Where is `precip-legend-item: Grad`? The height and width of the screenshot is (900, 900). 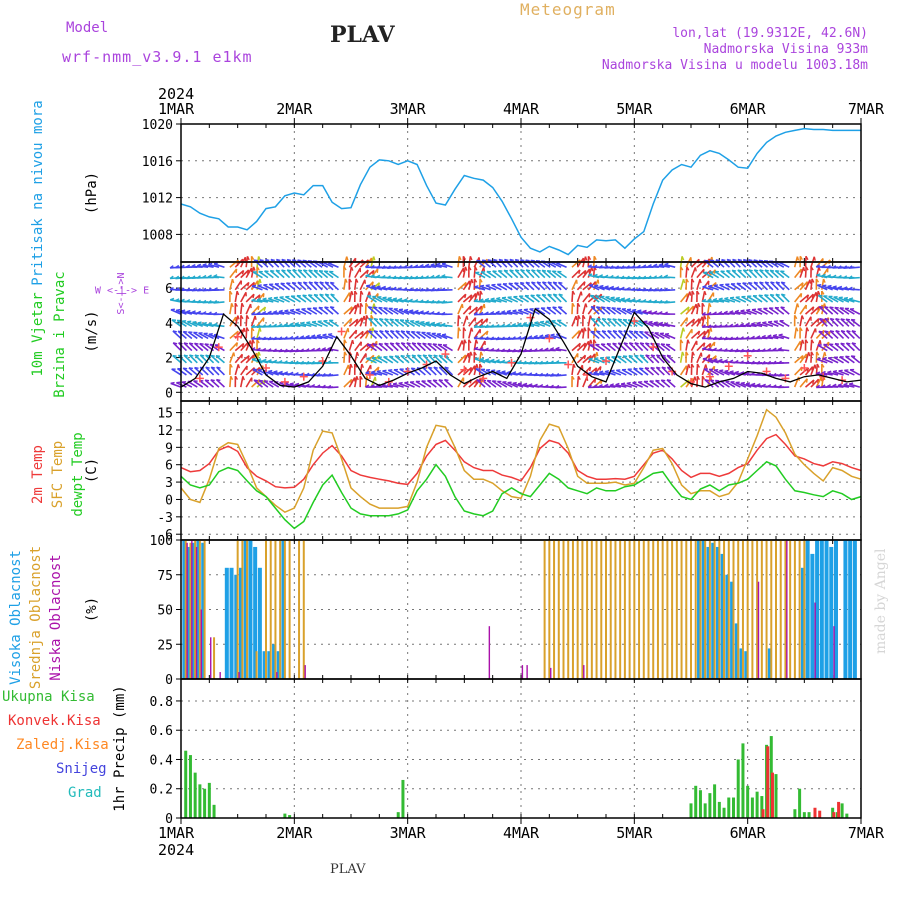 precip-legend-item: Grad is located at coordinates (85, 793).